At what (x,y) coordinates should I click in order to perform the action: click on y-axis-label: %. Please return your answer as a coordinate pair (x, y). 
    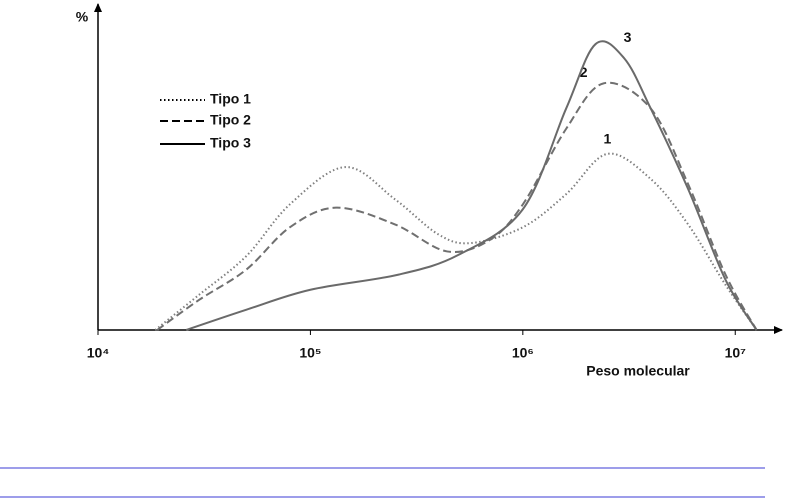
    Looking at the image, I should click on (82, 17).